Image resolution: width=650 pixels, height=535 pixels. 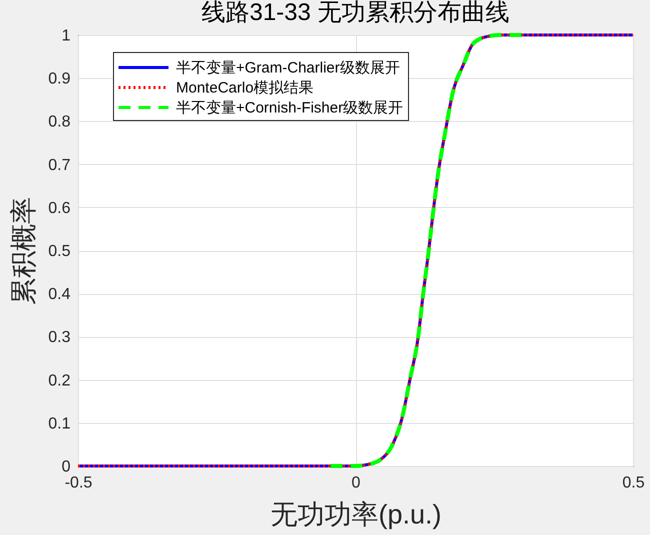 What do you see at coordinates (59, 337) in the screenshot?
I see `y-tick-label: 0.3` at bounding box center [59, 337].